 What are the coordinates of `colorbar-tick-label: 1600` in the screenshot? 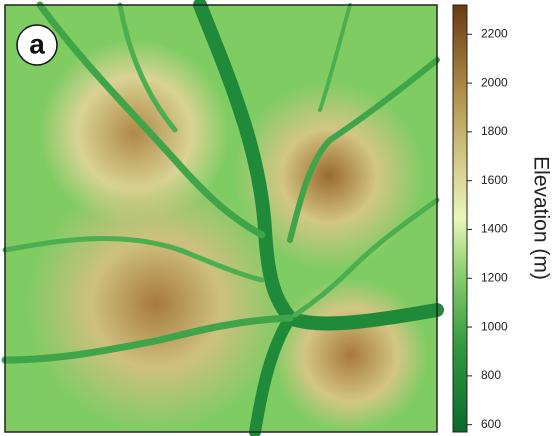 It's located at (494, 180).